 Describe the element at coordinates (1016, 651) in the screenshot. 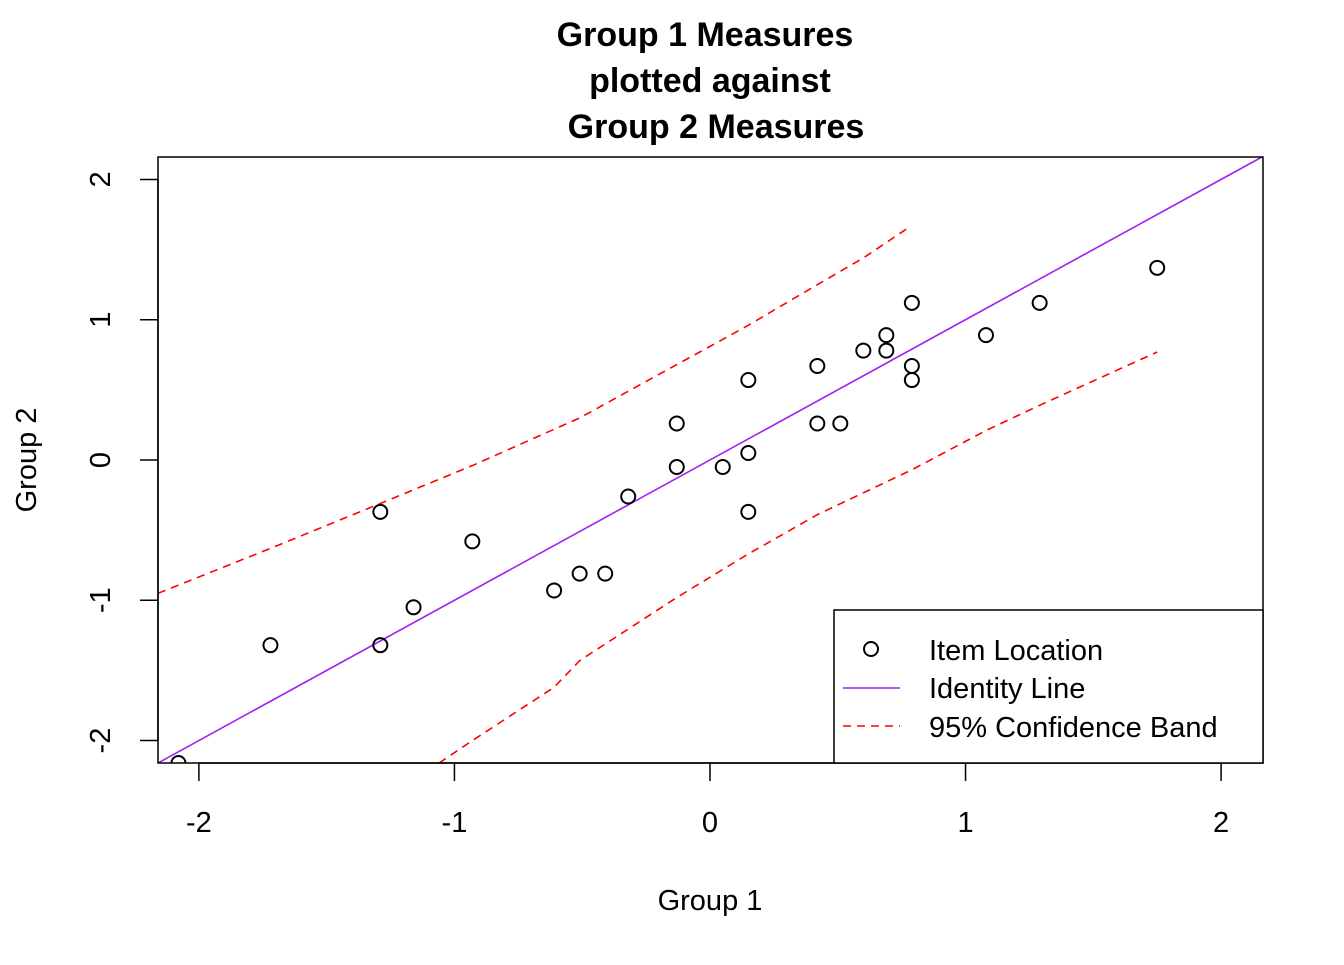

I see `legend-label-item-location: Item Location` at that location.